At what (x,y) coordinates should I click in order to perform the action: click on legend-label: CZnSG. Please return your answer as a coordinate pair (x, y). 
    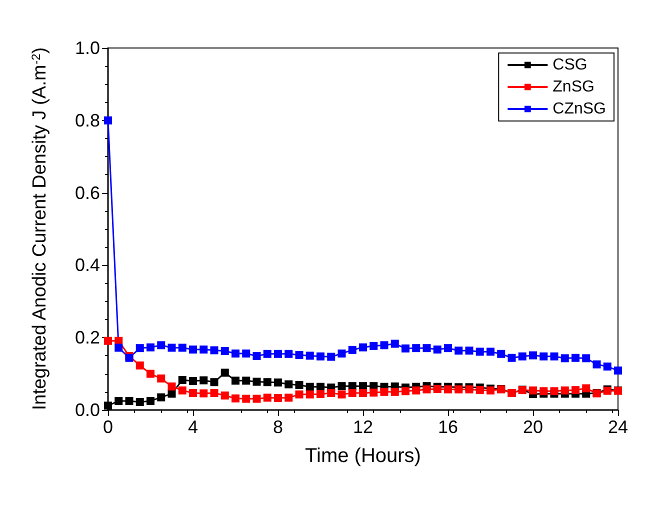
    Looking at the image, I should click on (579, 109).